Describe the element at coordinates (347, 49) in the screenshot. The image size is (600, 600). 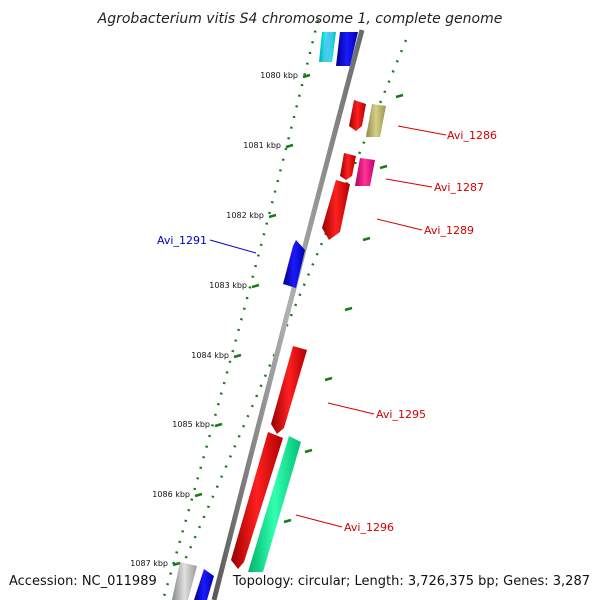
I see `gene-arrow-blue-top` at that location.